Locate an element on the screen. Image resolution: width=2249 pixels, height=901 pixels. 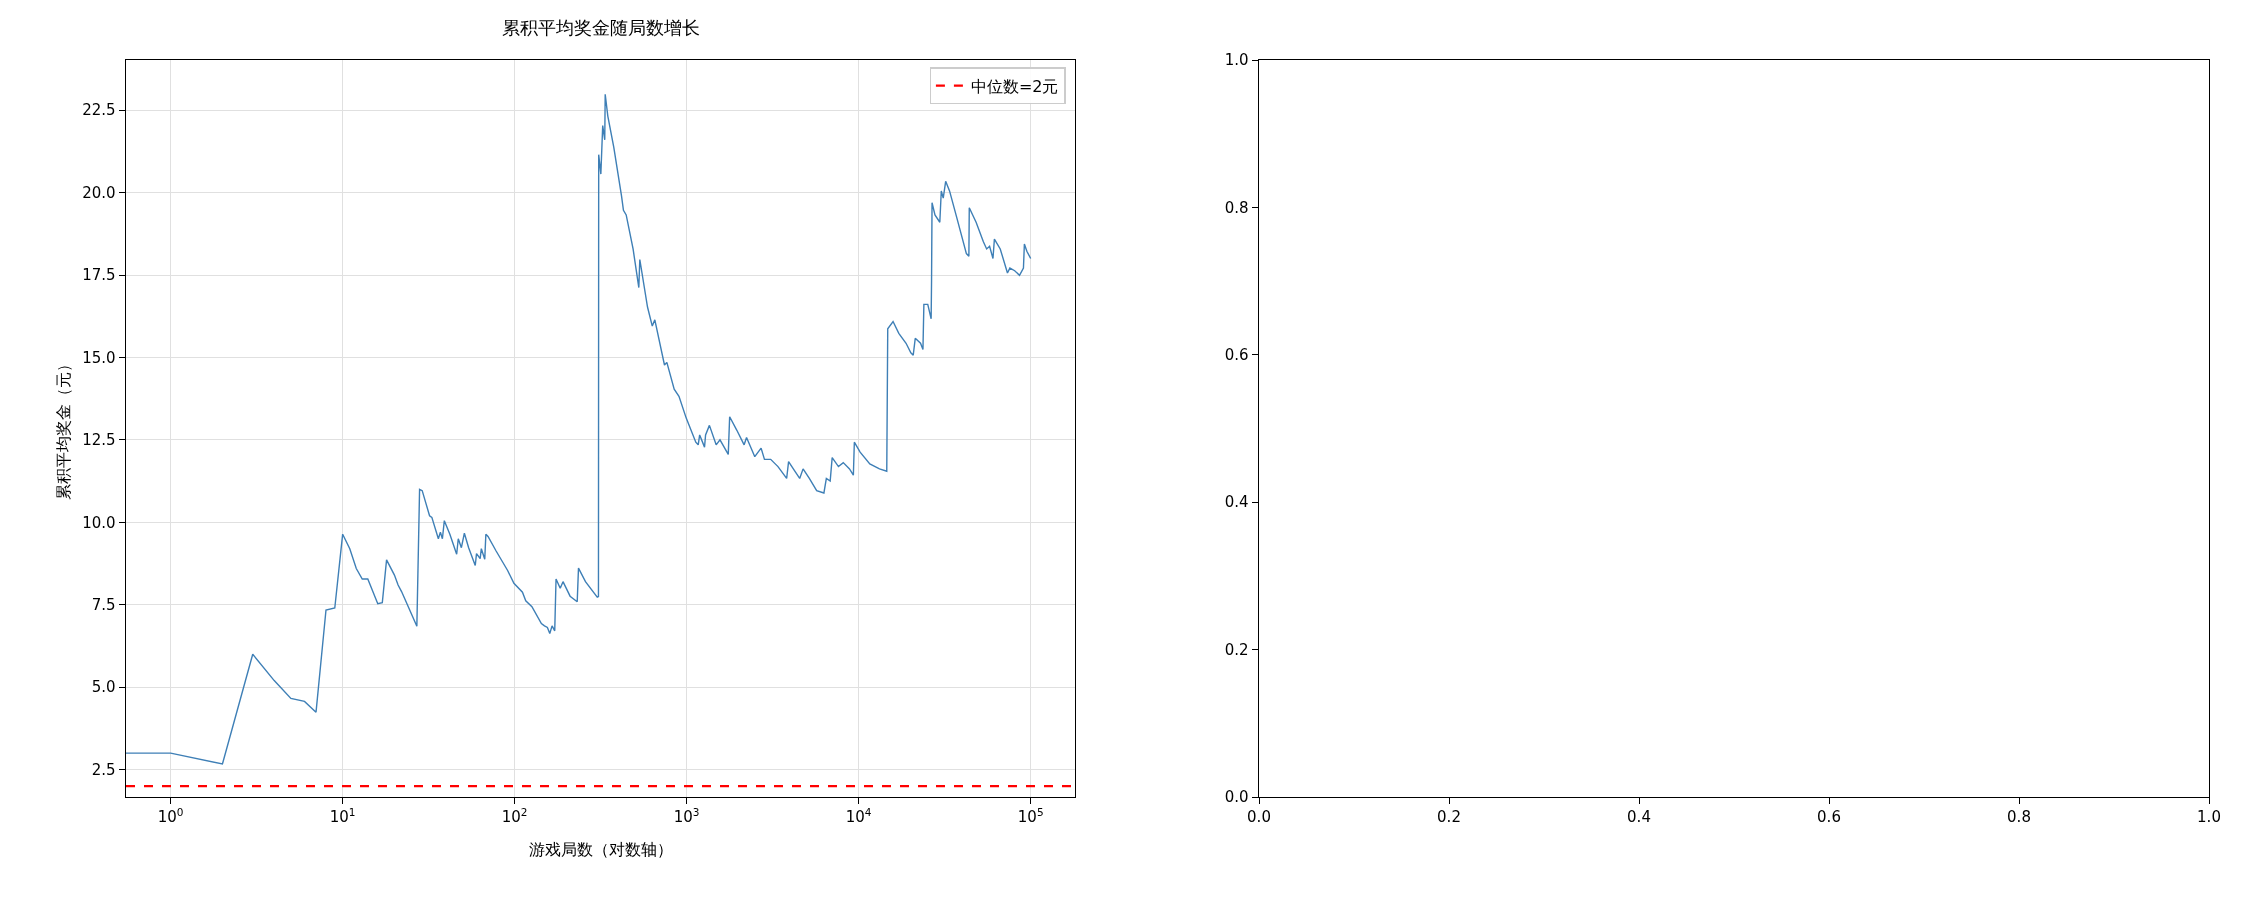
x-tick-label: 0.8 is located at coordinates (2019, 817).